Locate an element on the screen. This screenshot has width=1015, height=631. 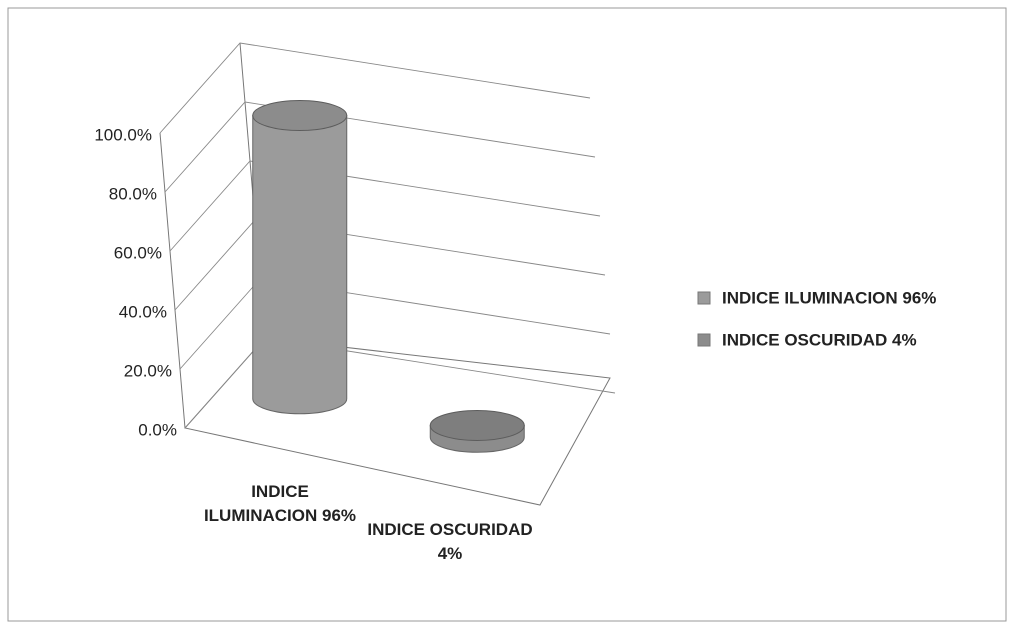
y-tick-label: 20.0% is located at coordinates (148, 370).